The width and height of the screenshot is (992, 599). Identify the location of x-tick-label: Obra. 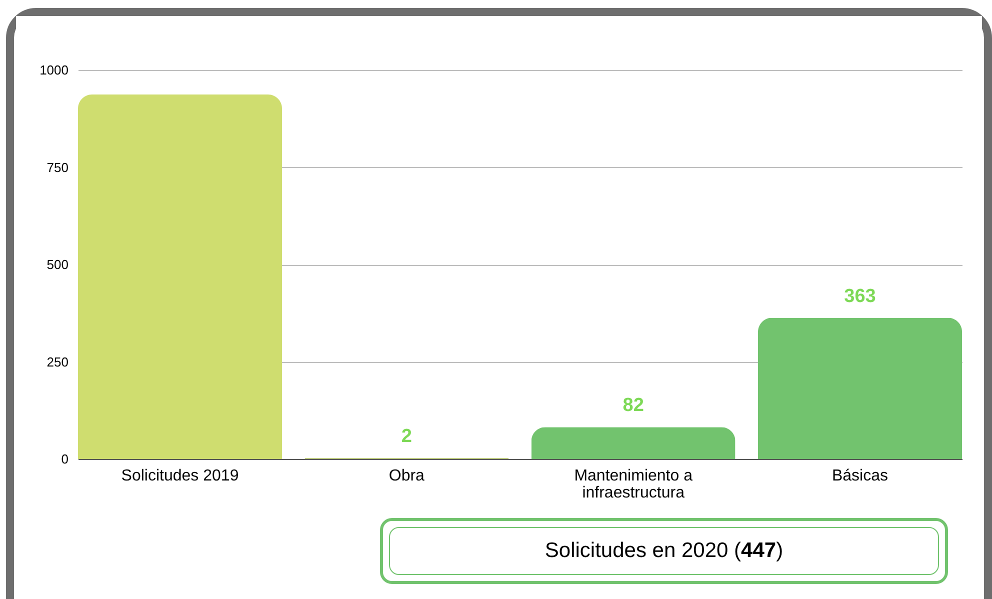
(406, 476).